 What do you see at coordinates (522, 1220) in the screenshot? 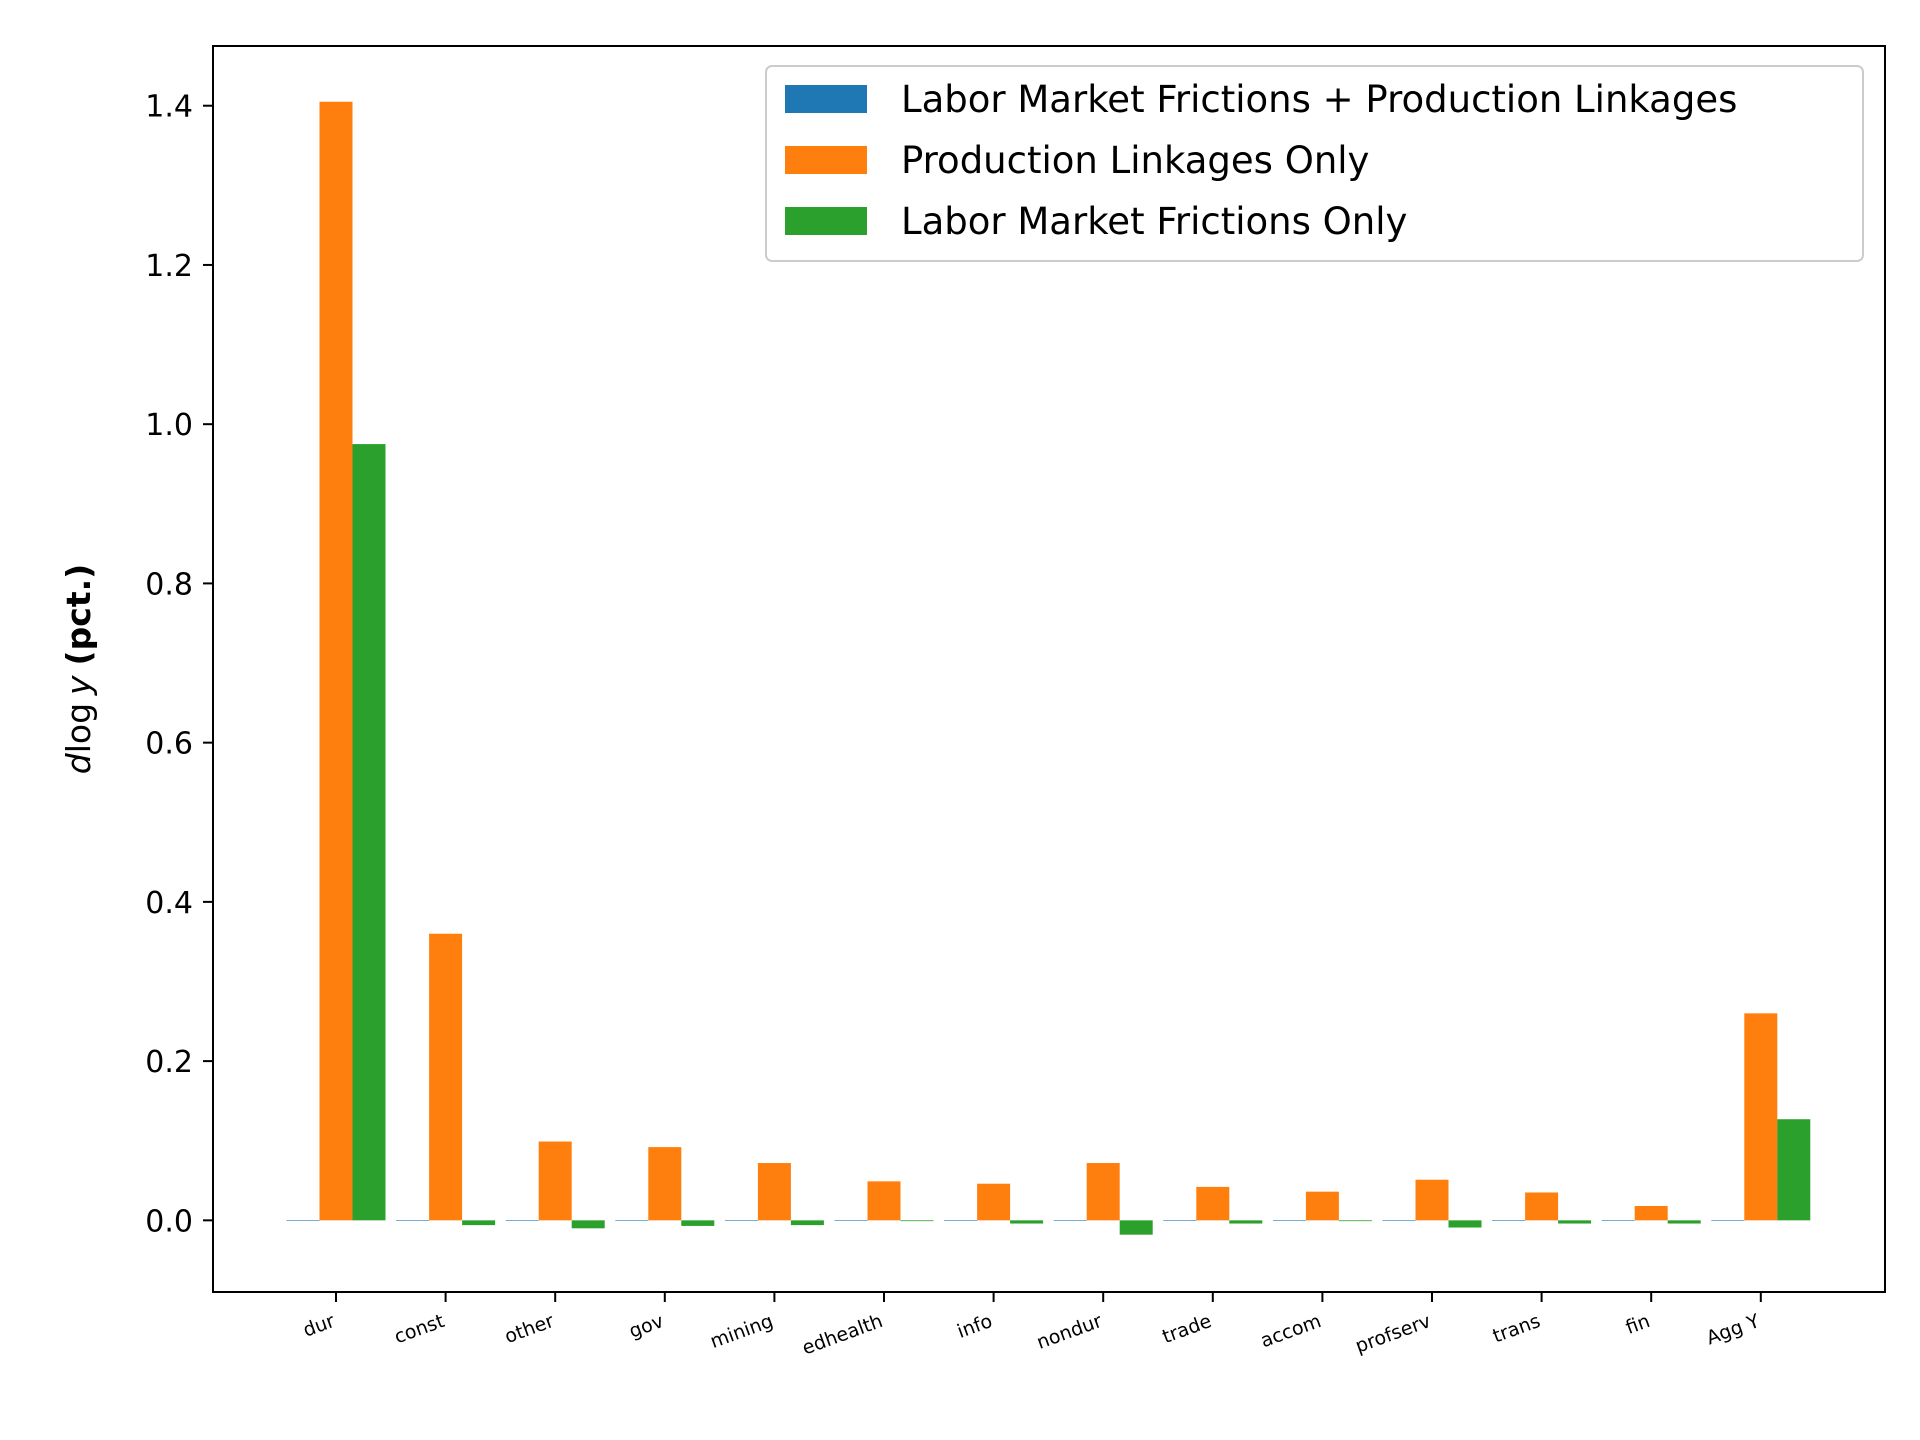
I see `bar-labor-market-frictions-production-linkages-other` at bounding box center [522, 1220].